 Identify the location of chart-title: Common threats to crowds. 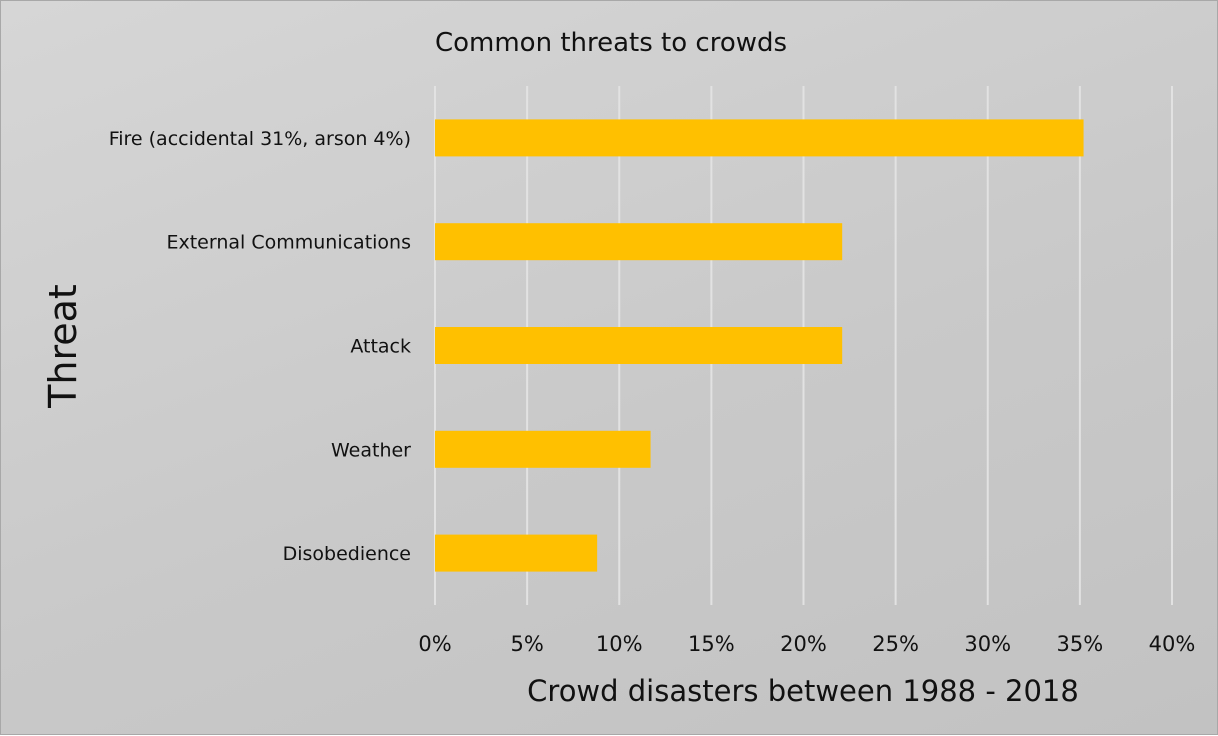
(611, 43).